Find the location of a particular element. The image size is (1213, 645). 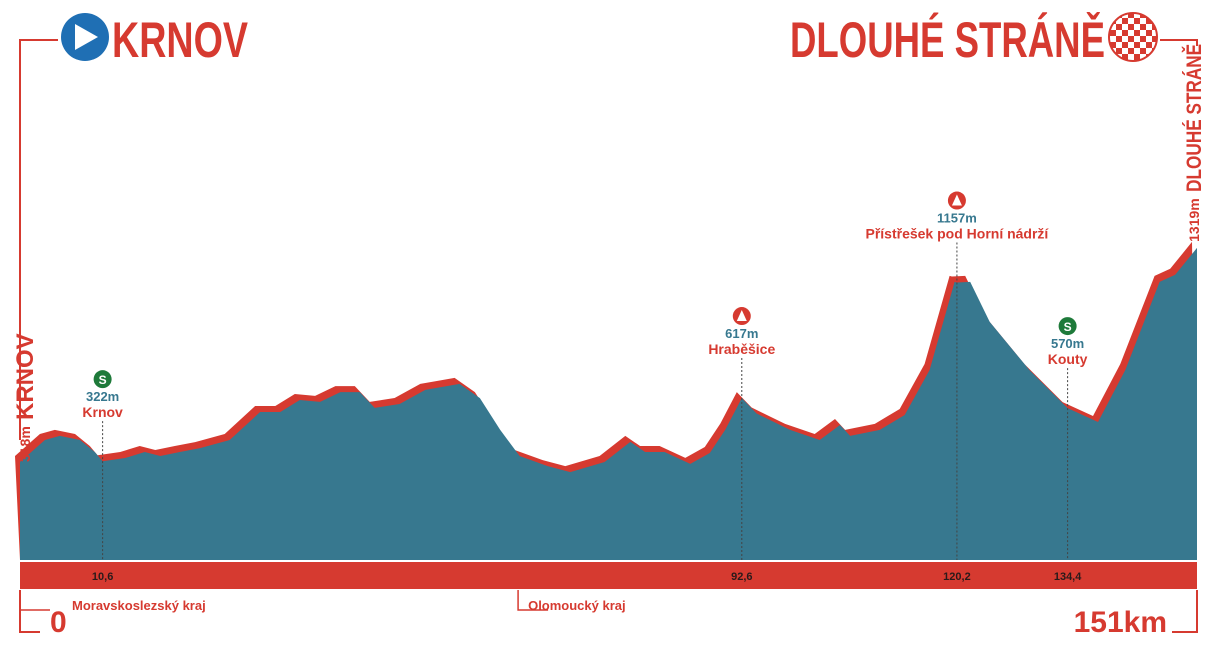

region-name: Olomoucký kraj is located at coordinates (577, 605).